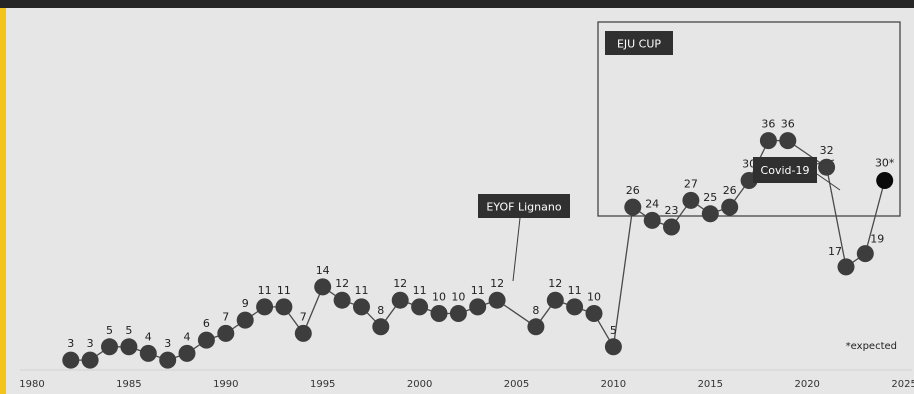 Image resolution: width=914 pixels, height=394 pixels. I want to click on covid-label-box, so click(785, 170).